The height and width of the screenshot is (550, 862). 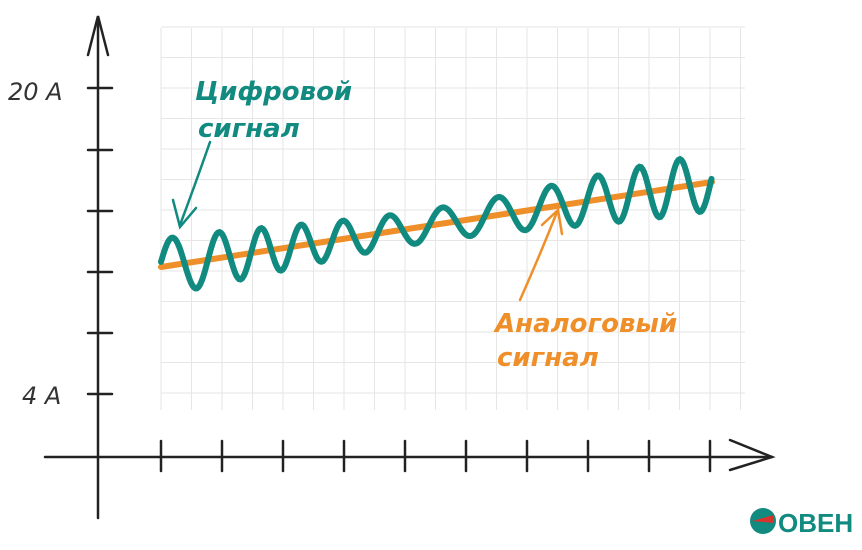 I want to click on x-arrow, so click(x=752, y=455).